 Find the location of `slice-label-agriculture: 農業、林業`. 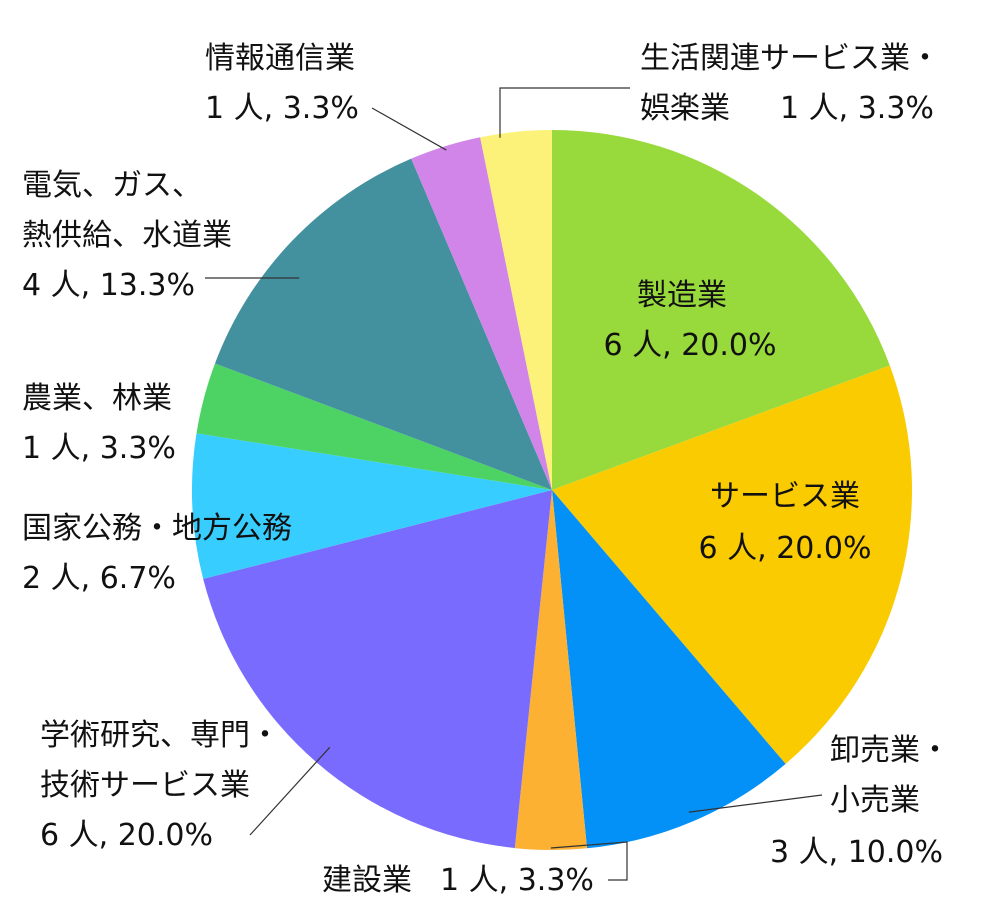

slice-label-agriculture: 農業、林業 is located at coordinates (97, 398).